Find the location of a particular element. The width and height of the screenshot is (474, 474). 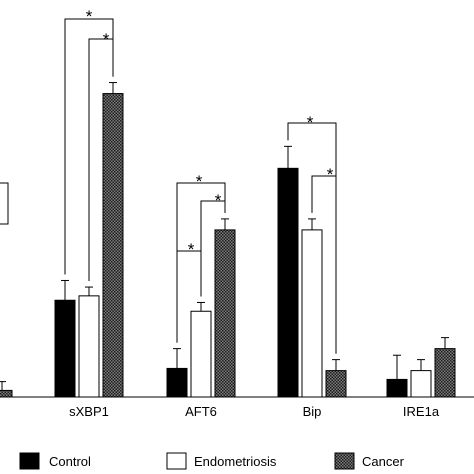

x-tick-label-sxbp1: sXBP1 is located at coordinates (89, 411).